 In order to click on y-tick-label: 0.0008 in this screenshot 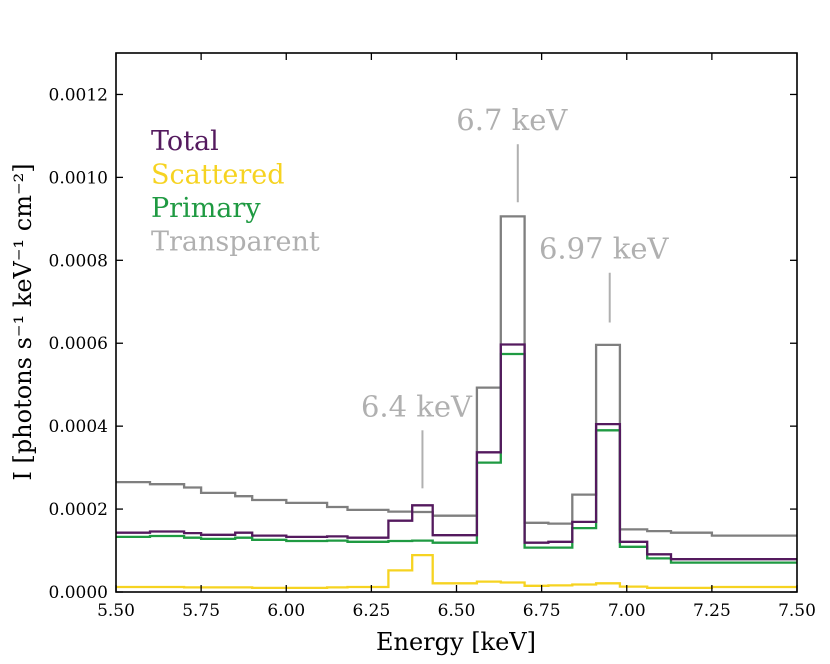, I will do `click(78, 261)`.